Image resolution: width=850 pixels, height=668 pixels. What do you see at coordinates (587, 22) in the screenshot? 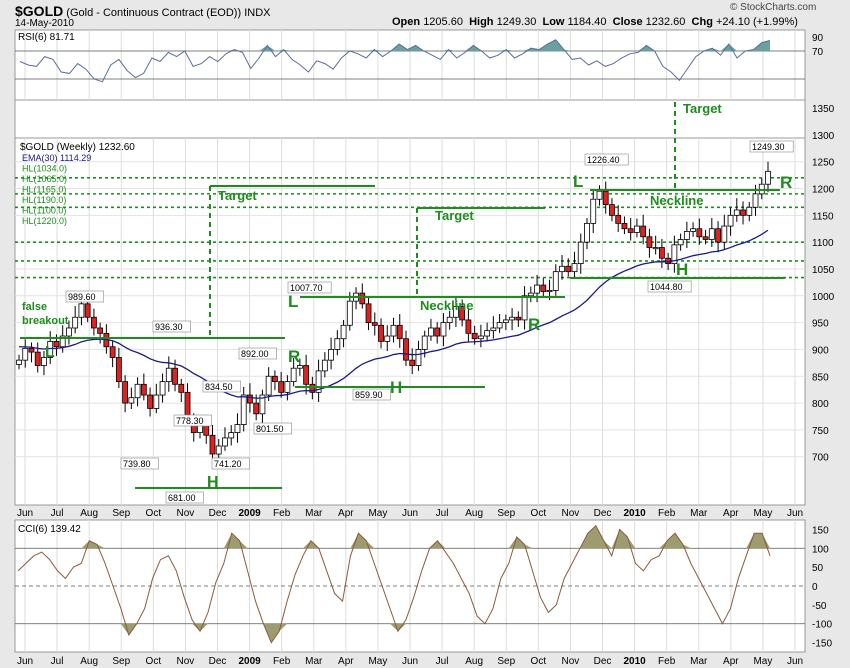
I see `low-value: 1184.40` at bounding box center [587, 22].